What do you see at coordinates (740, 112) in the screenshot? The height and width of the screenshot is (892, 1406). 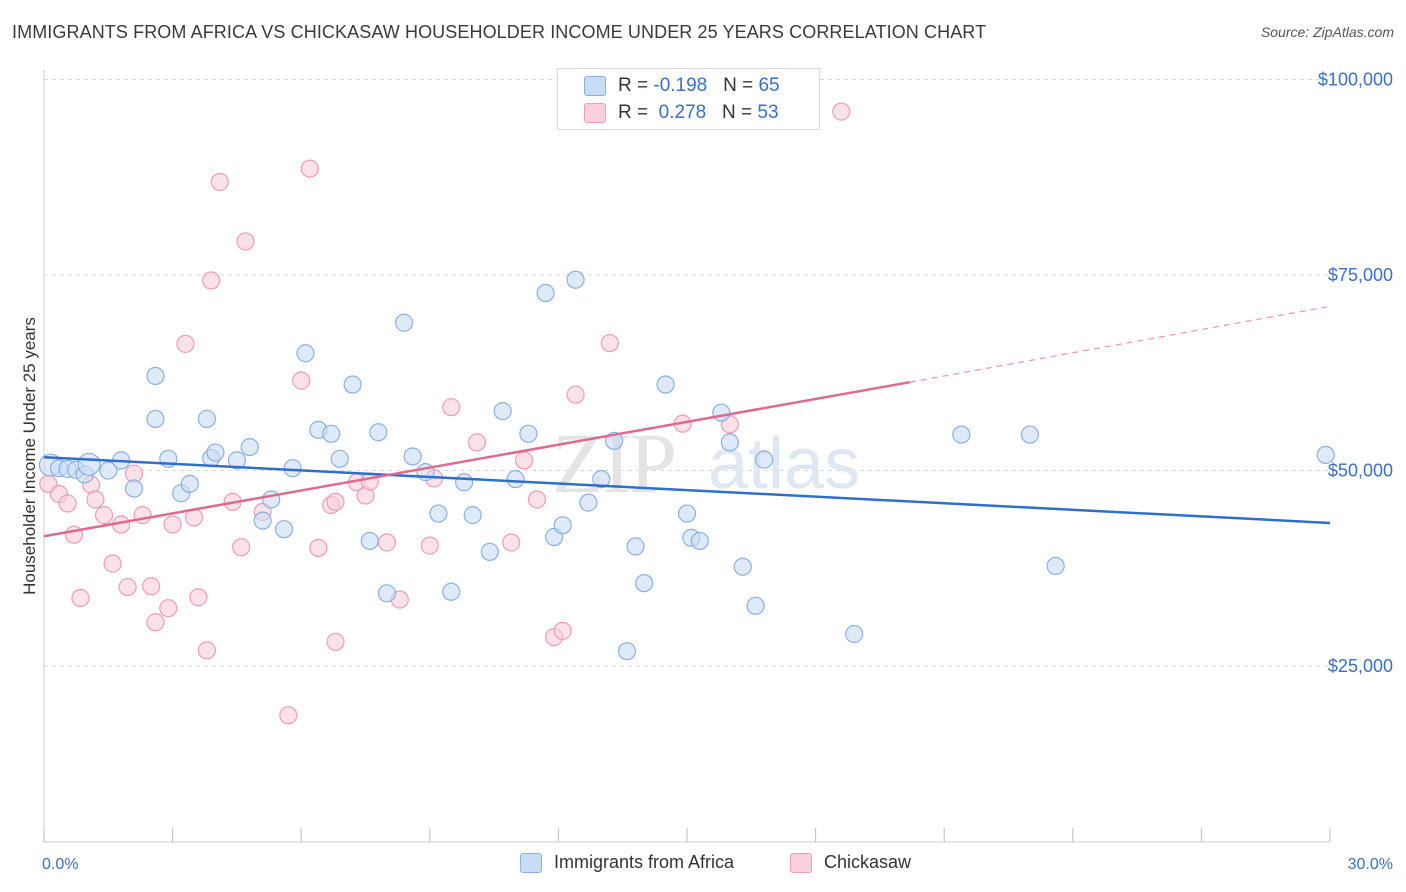 I see `legend-n-label: N =` at bounding box center [740, 112].